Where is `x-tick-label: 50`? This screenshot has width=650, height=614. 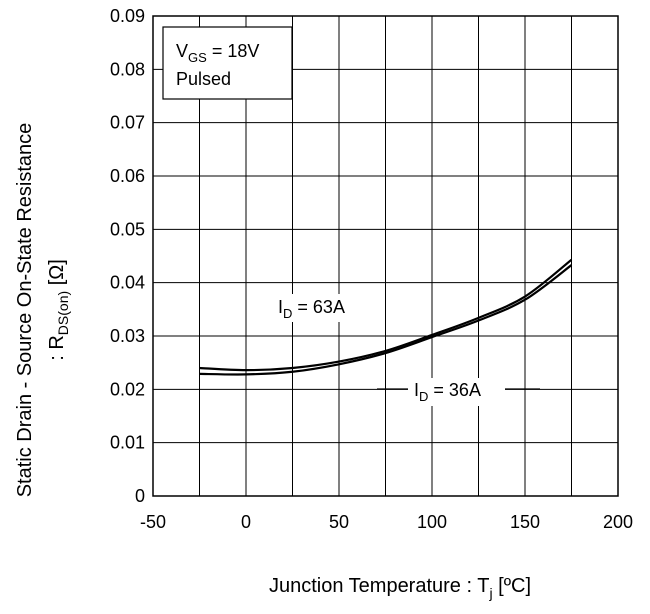 x-tick-label: 50 is located at coordinates (339, 522).